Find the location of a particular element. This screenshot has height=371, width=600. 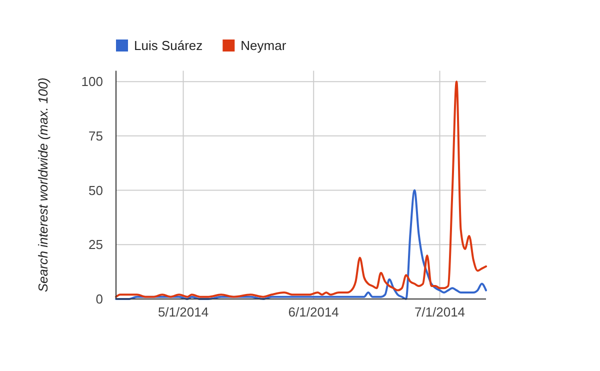

y-axis-title: Search interest worldwide (max. 100) is located at coordinates (43, 185).